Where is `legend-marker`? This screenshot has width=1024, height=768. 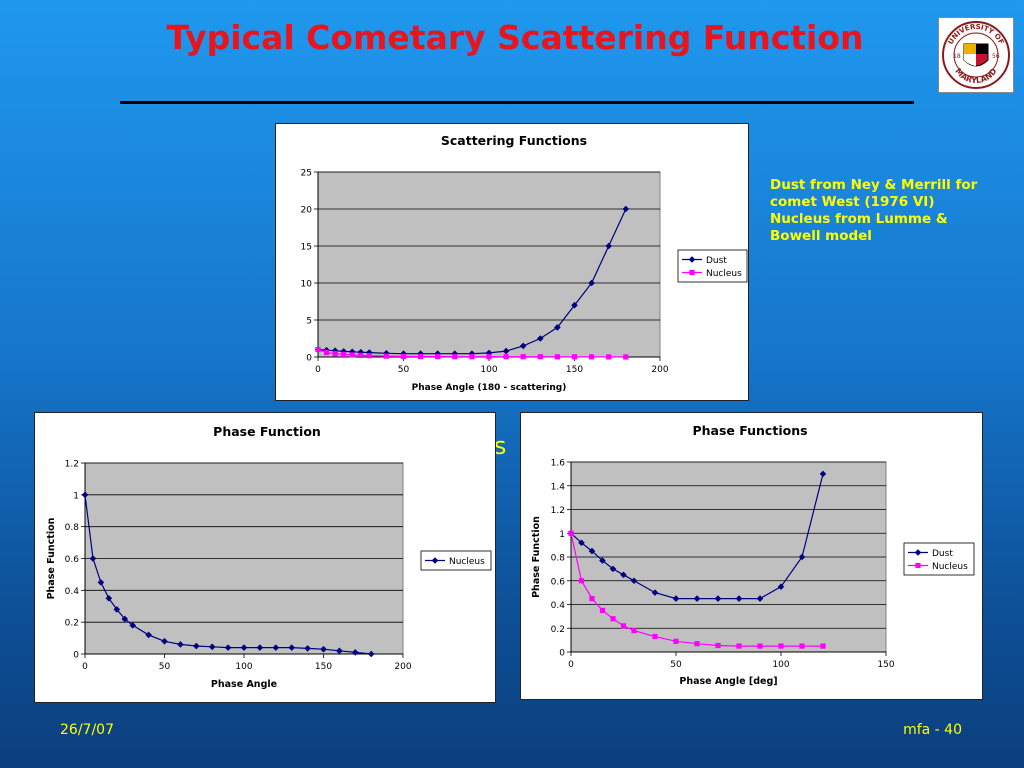
legend-marker is located at coordinates (918, 565).